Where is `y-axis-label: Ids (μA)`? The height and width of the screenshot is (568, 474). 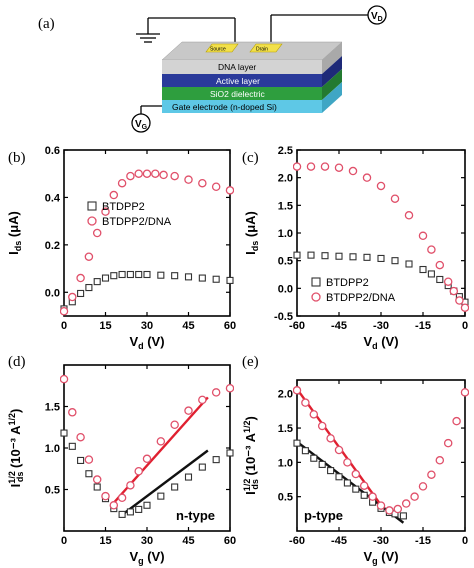
y-axis-label: Ids (μA) is located at coordinates (251, 233).